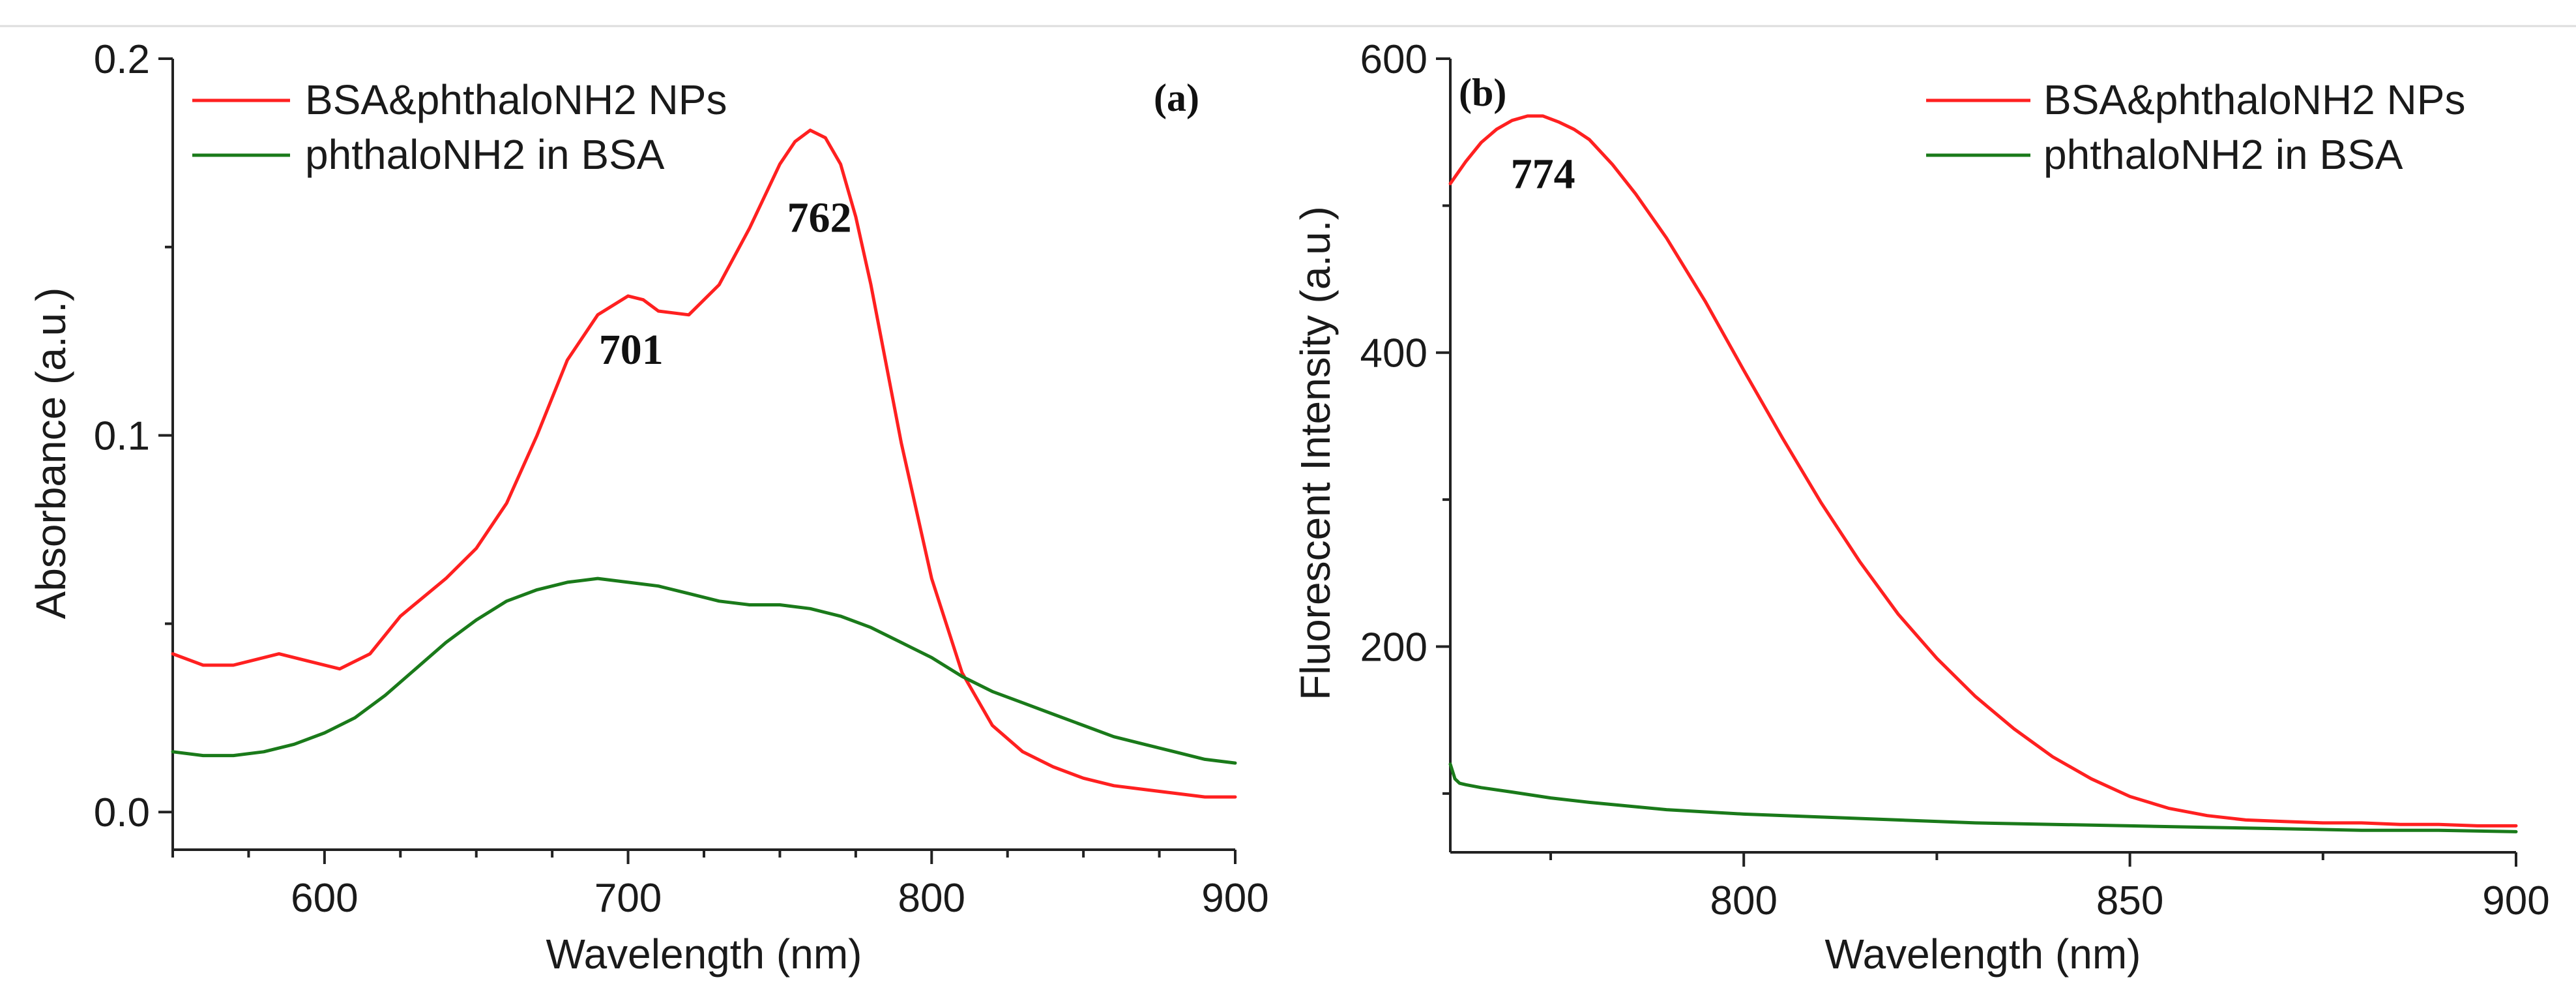 The image size is (2576, 986). Describe the element at coordinates (1393, 353) in the screenshot. I see `panel-b-y-tick-label: 400` at that location.